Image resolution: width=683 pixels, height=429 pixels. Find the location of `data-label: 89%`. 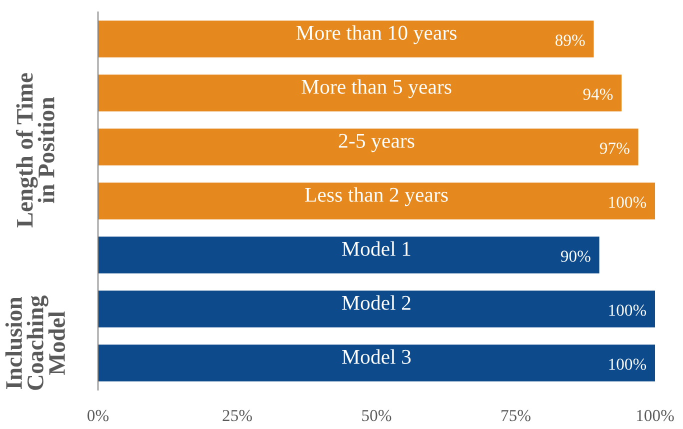

data-label: 89% is located at coordinates (570, 40).